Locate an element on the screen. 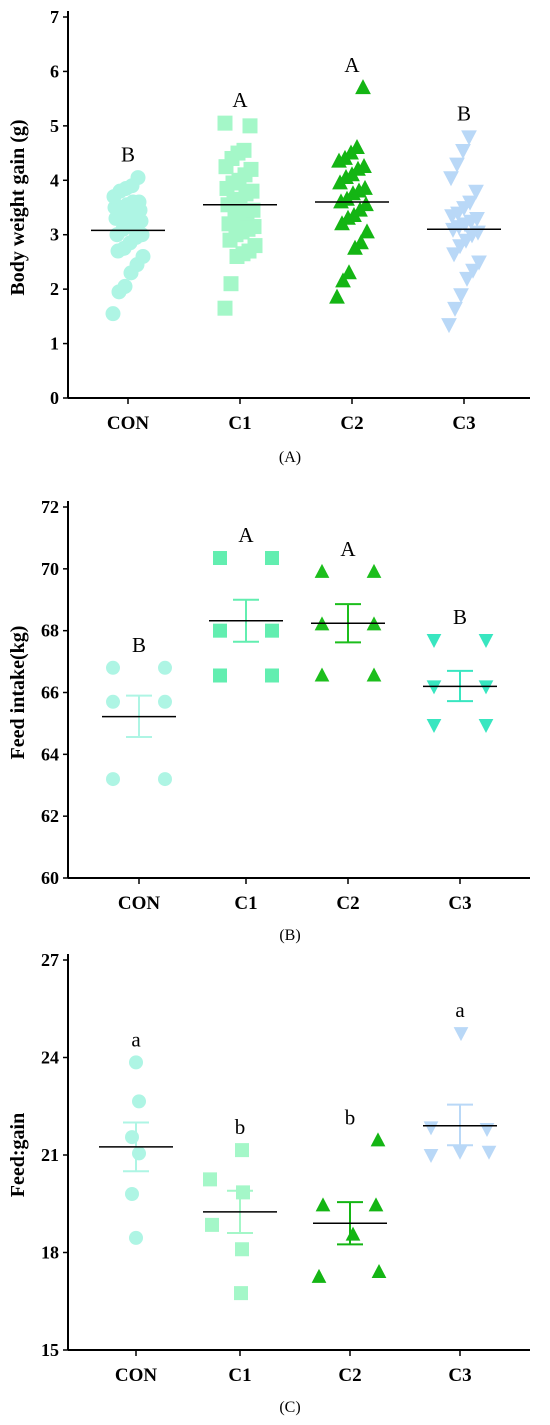 The image size is (550, 1425). panel-label: (C) is located at coordinates (289, 1407).